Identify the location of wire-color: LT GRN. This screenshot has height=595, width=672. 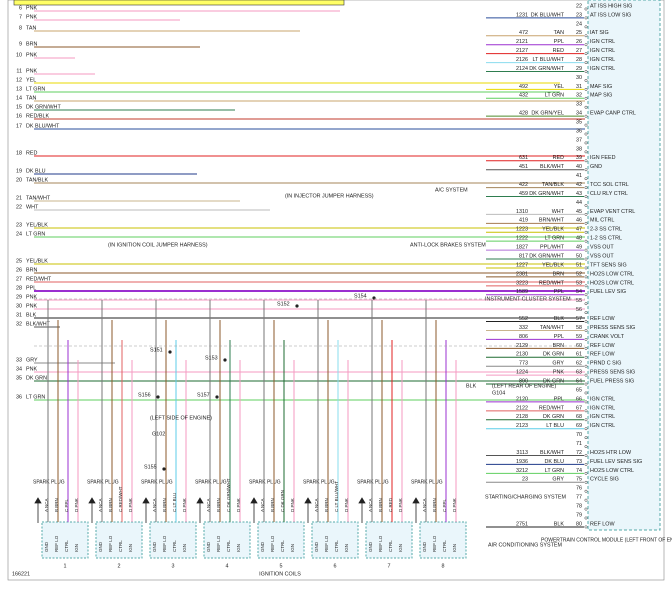
(554, 96).